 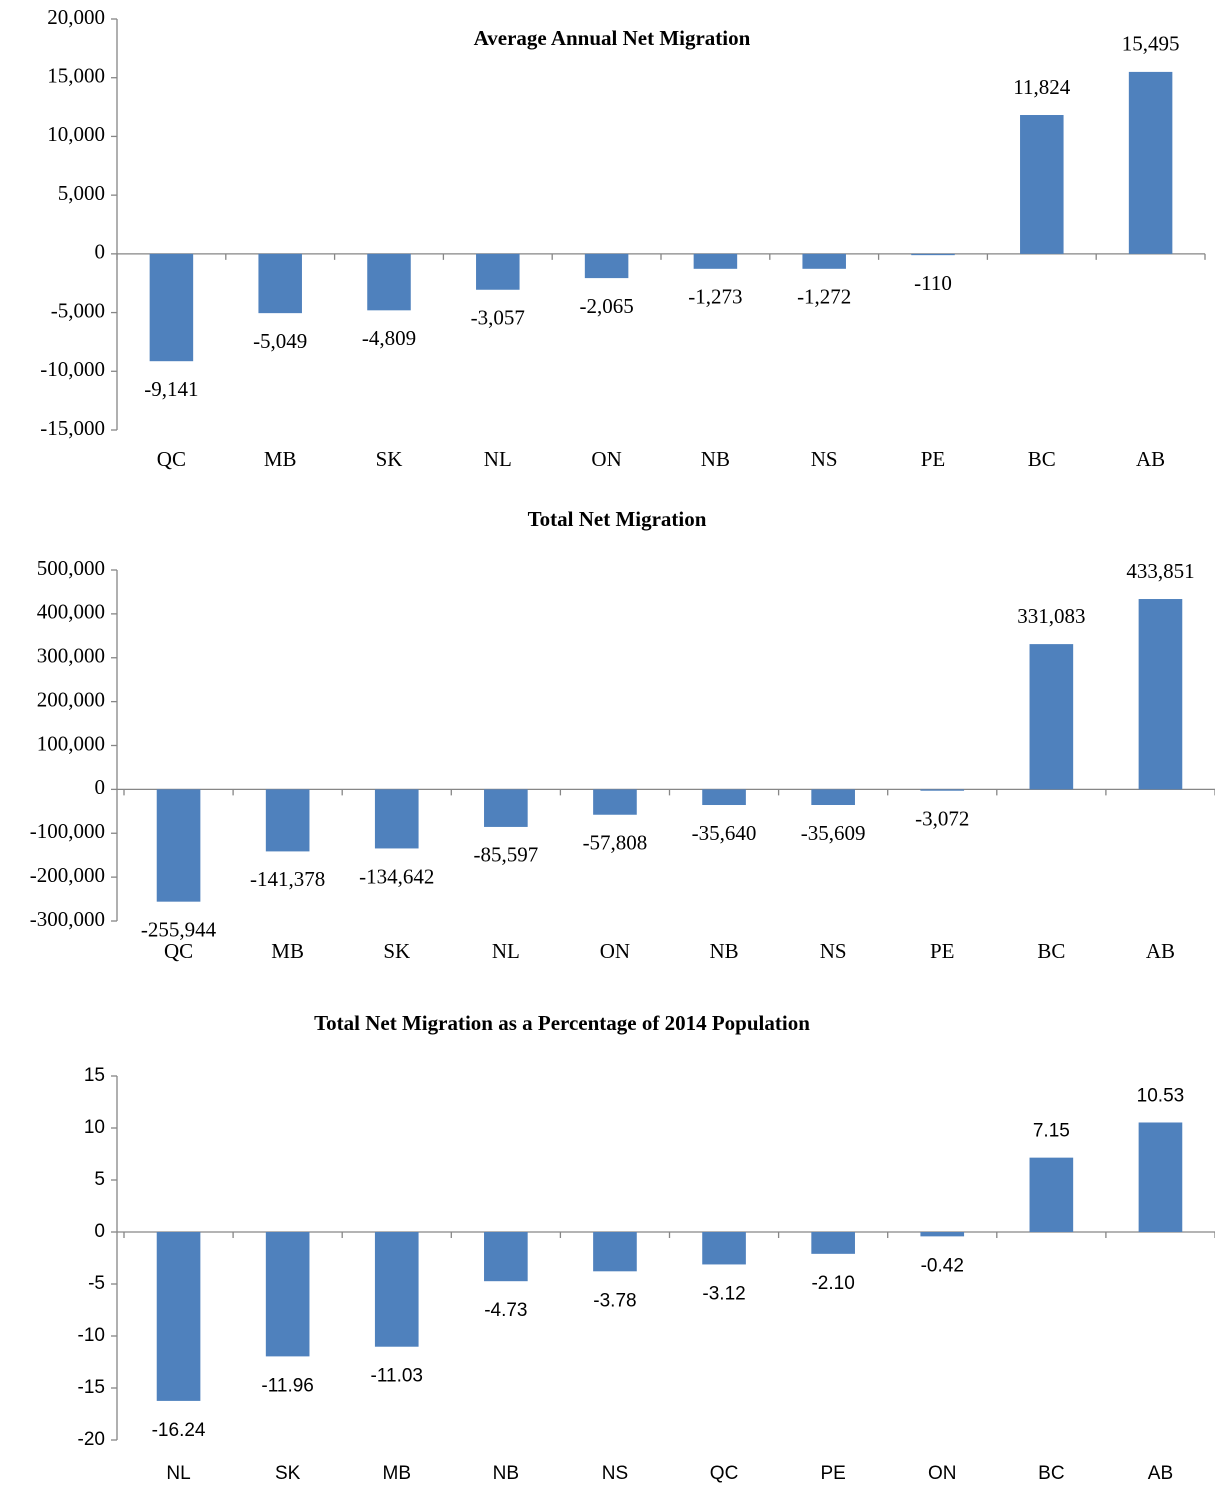 I want to click on y-tick-label: 15, so click(x=94, y=1075).